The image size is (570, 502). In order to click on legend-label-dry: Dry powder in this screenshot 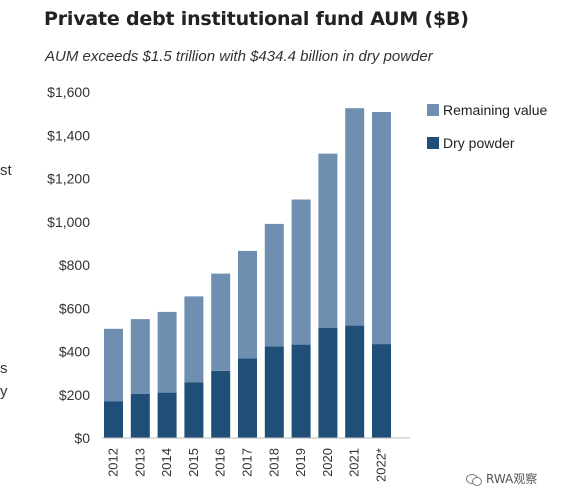, I will do `click(479, 143)`.